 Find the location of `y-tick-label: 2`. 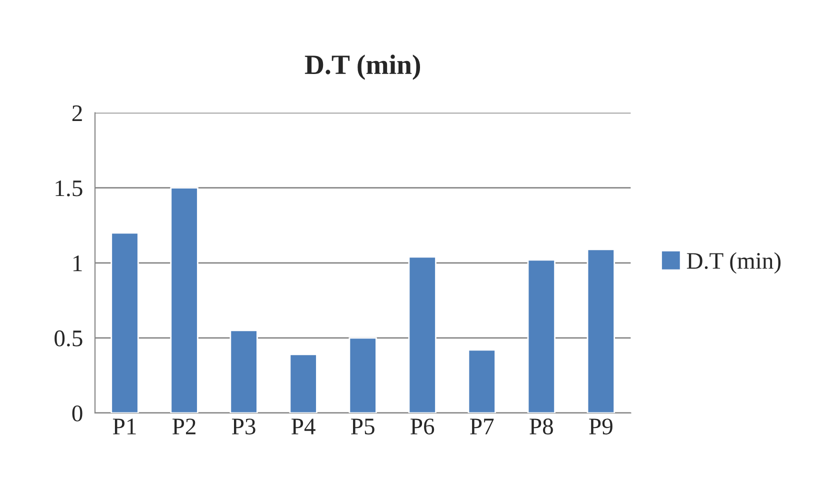

y-tick-label: 2 is located at coordinates (77, 113).